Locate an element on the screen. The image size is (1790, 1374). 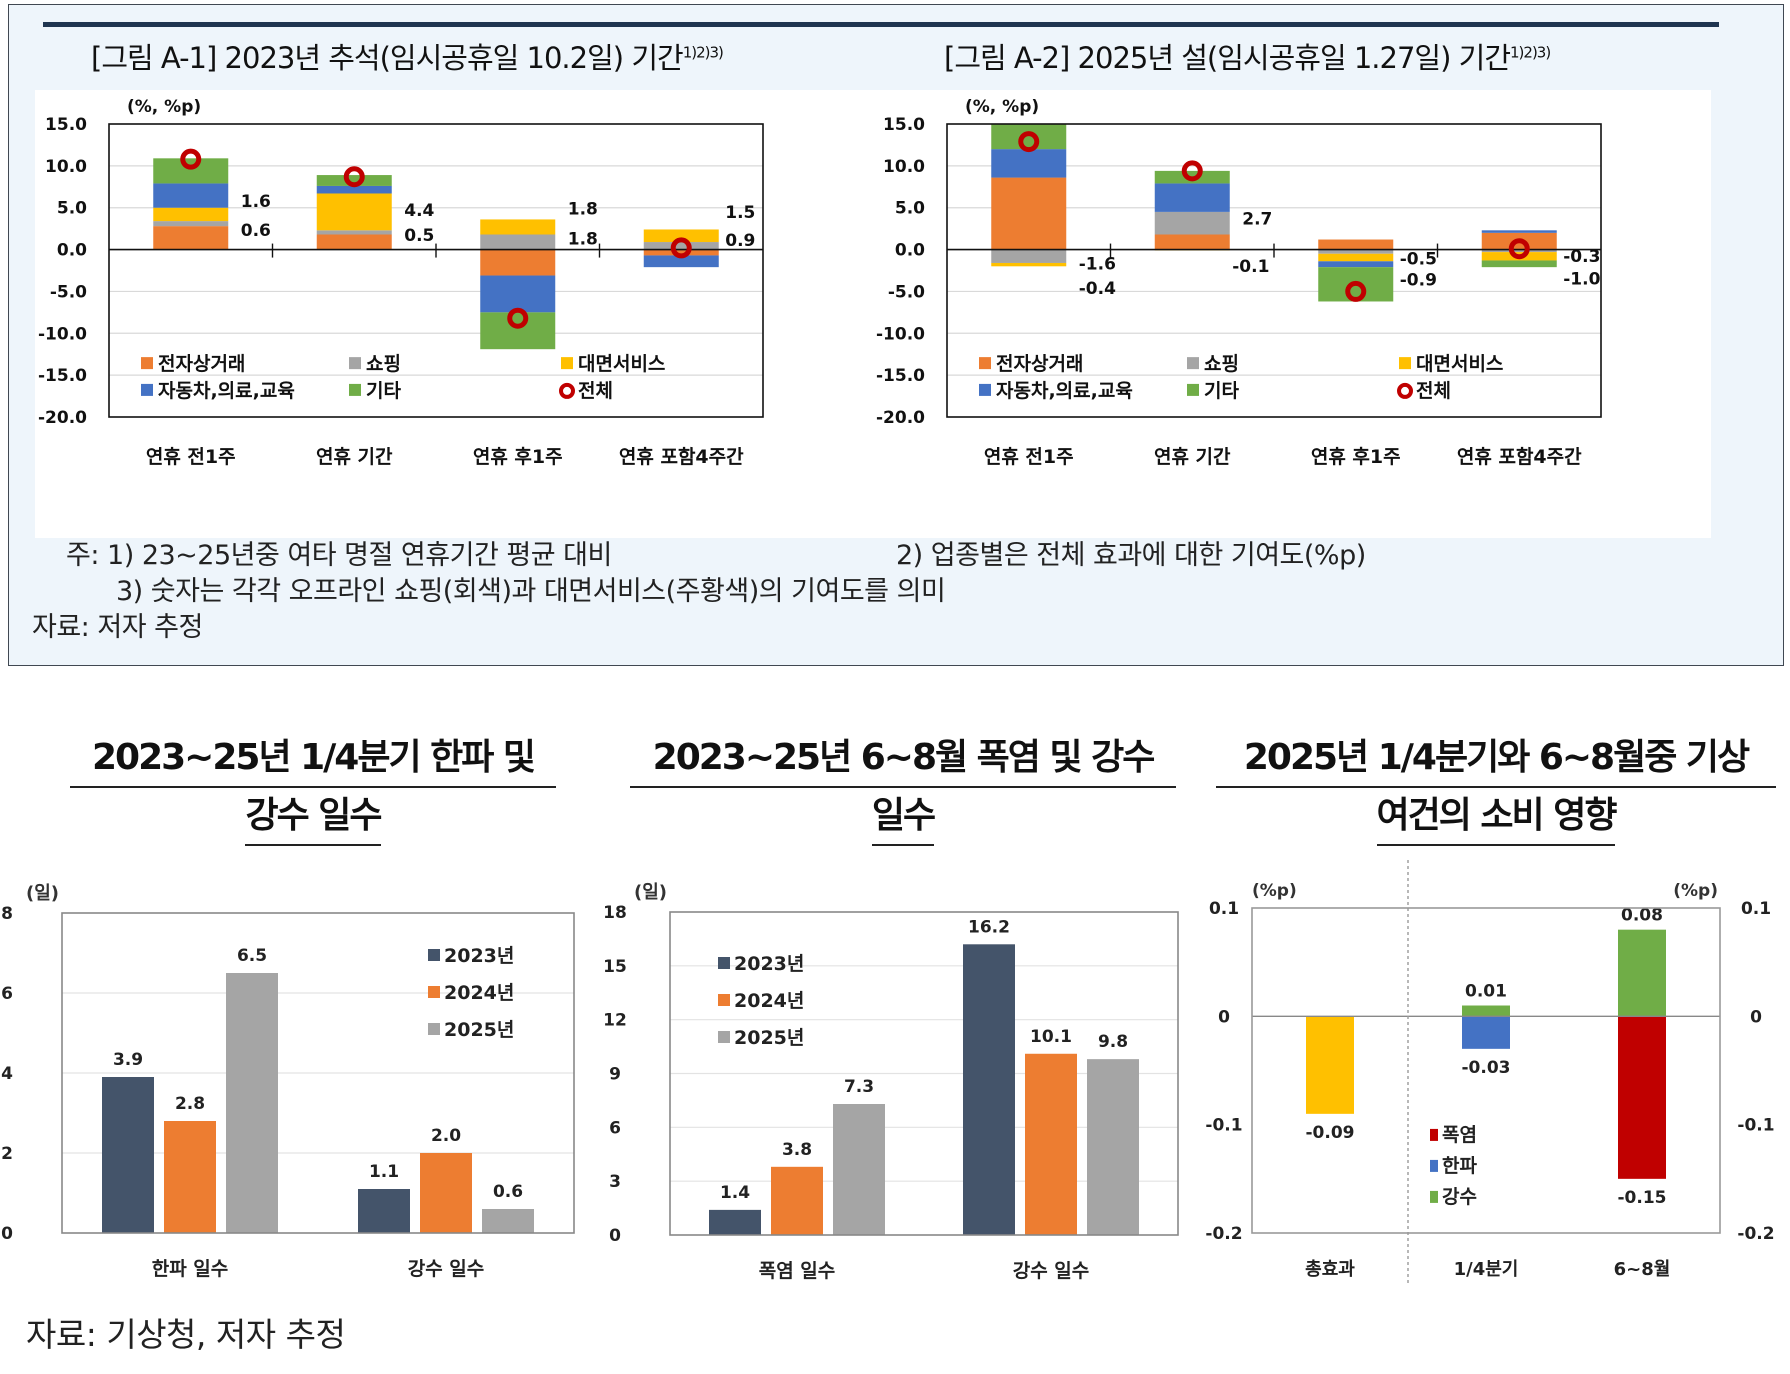
bar-value-label: 2.0 is located at coordinates (446, 1136).